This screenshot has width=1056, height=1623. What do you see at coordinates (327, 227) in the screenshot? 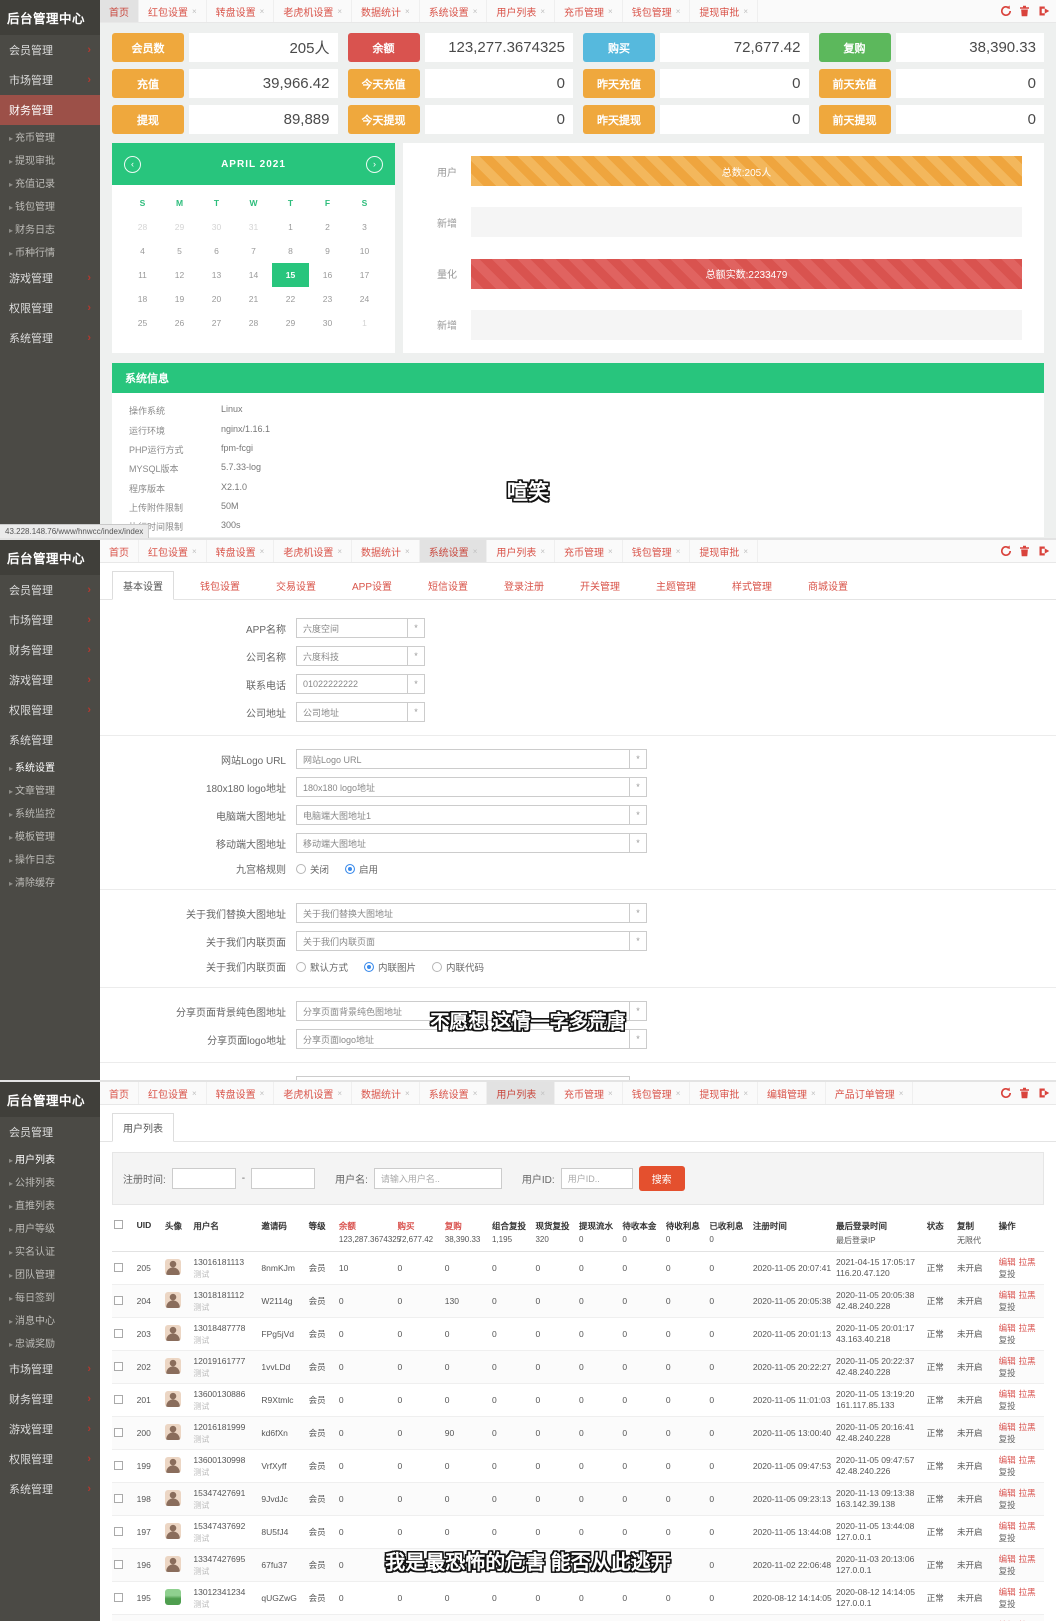
I see `calendar-day: 2` at bounding box center [327, 227].